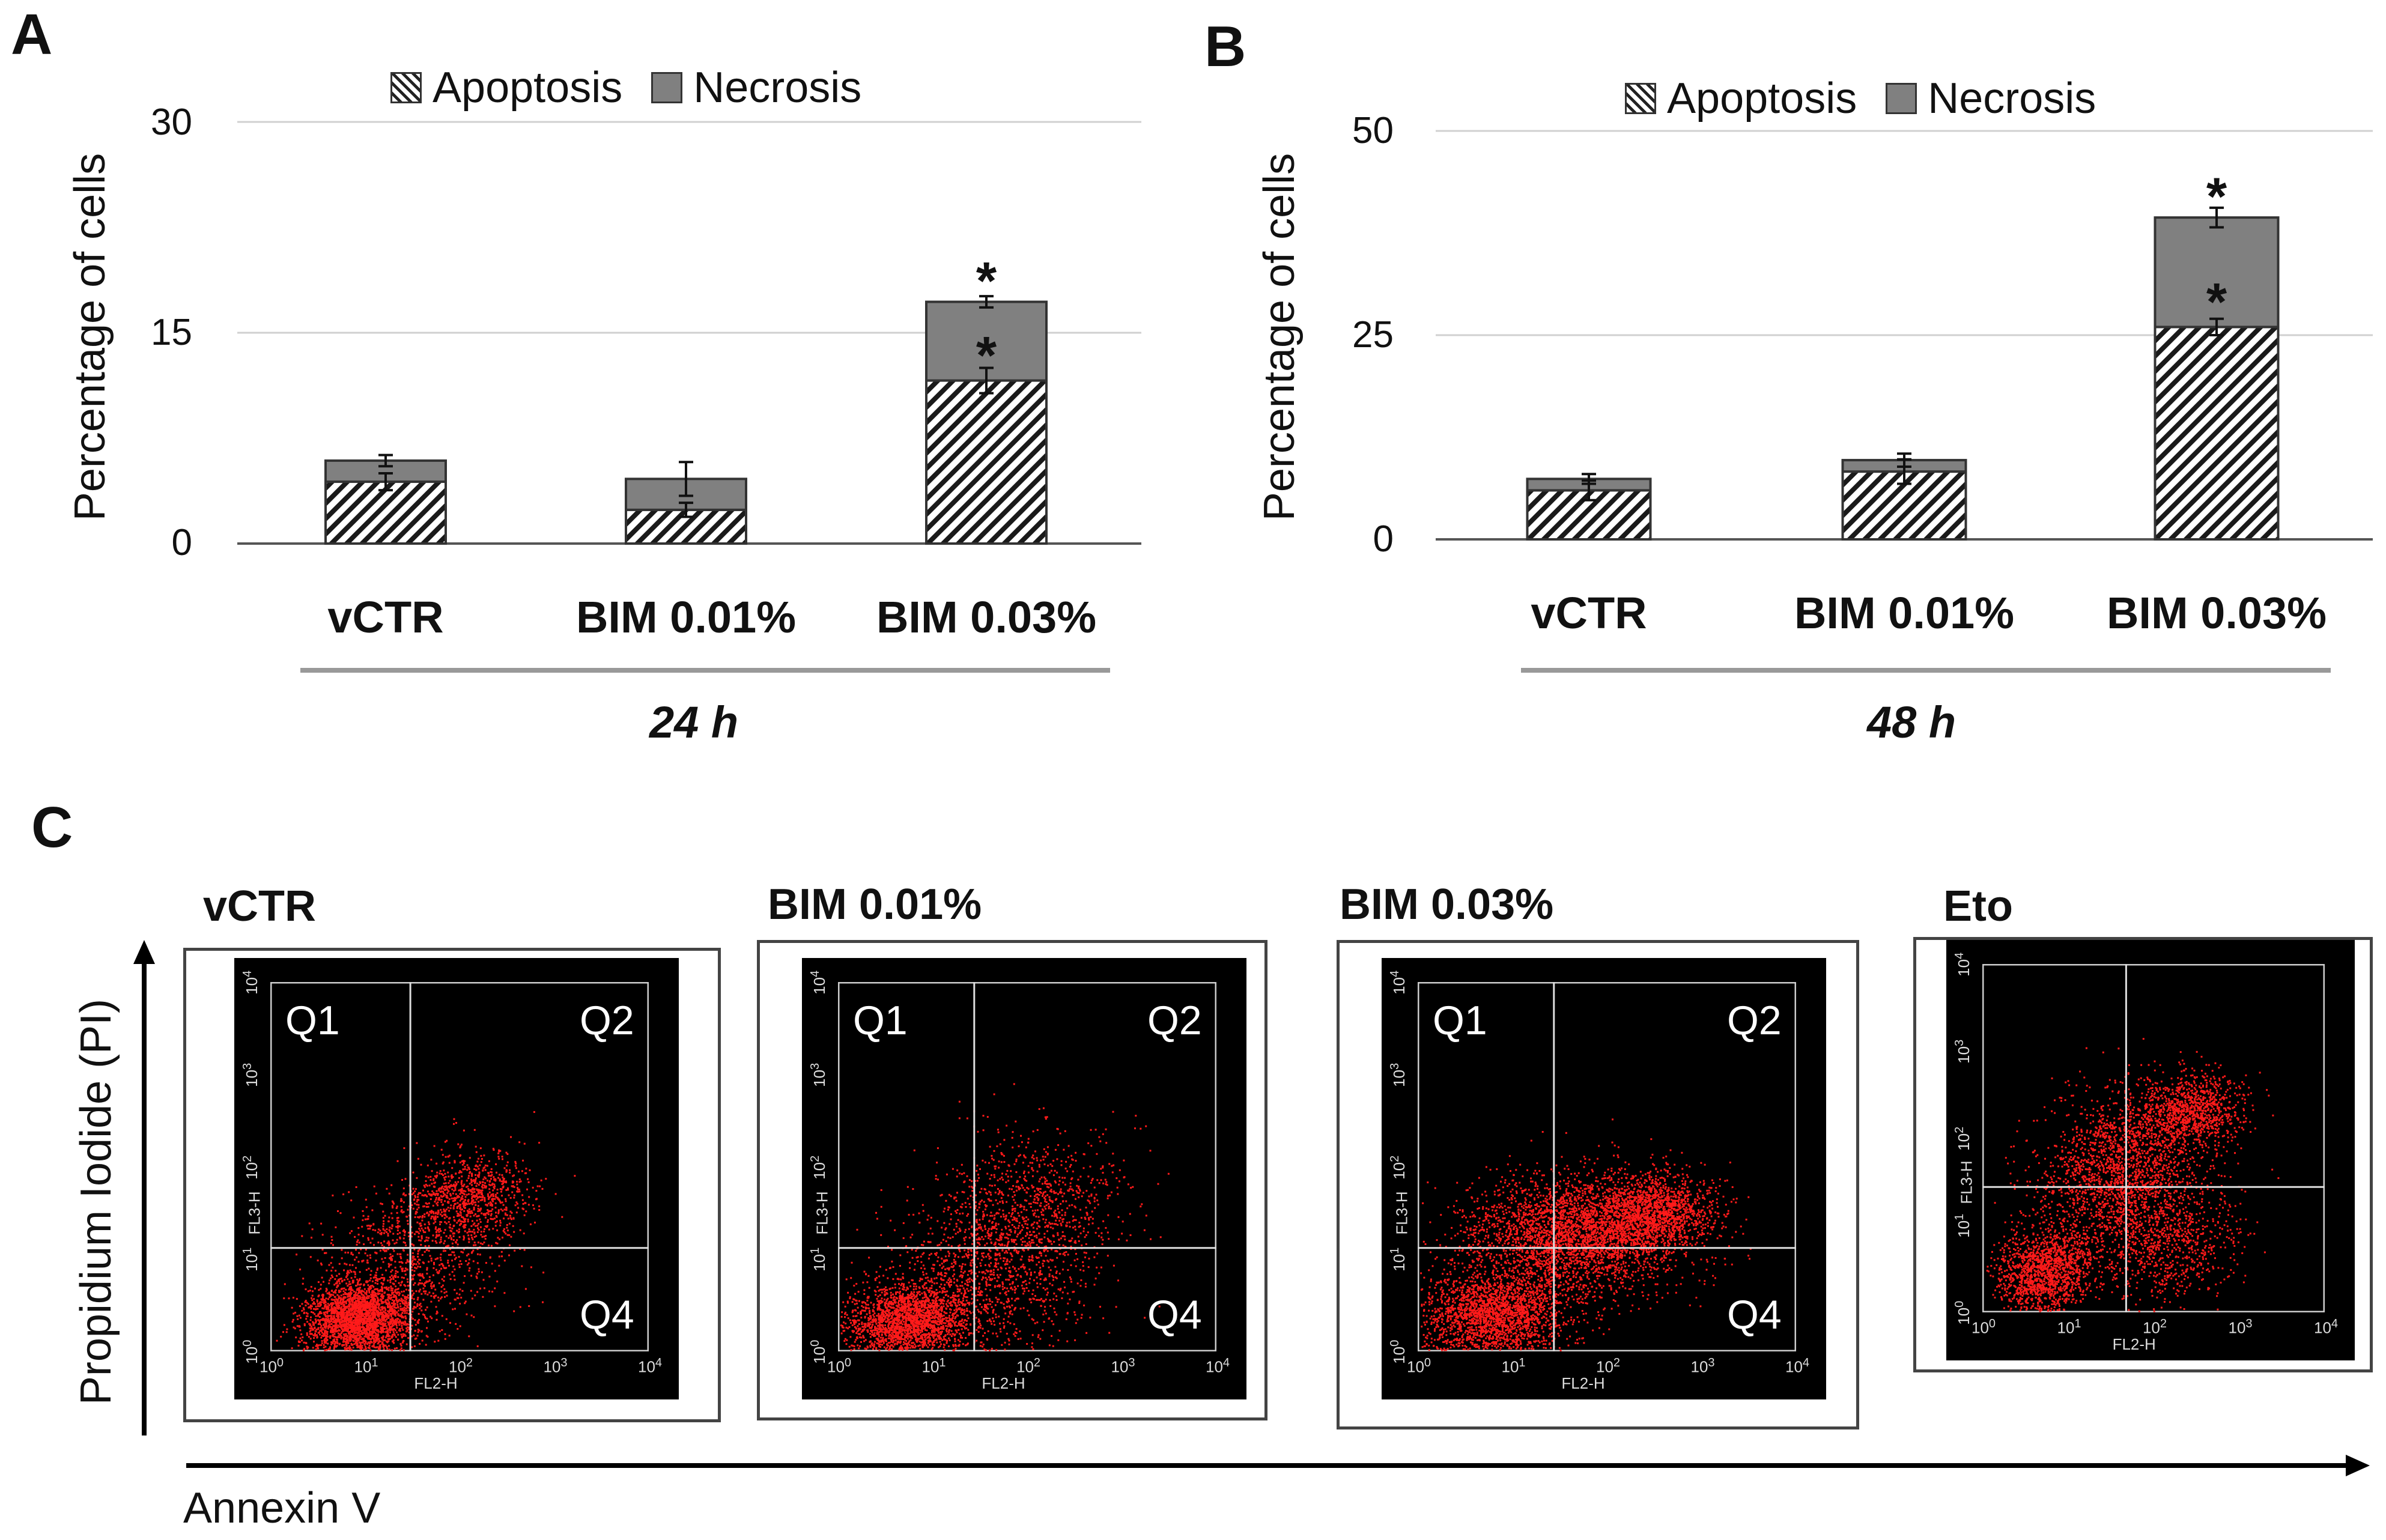  What do you see at coordinates (2216, 613) in the screenshot?
I see `category-label-b-2: BIM 0.03%` at bounding box center [2216, 613].